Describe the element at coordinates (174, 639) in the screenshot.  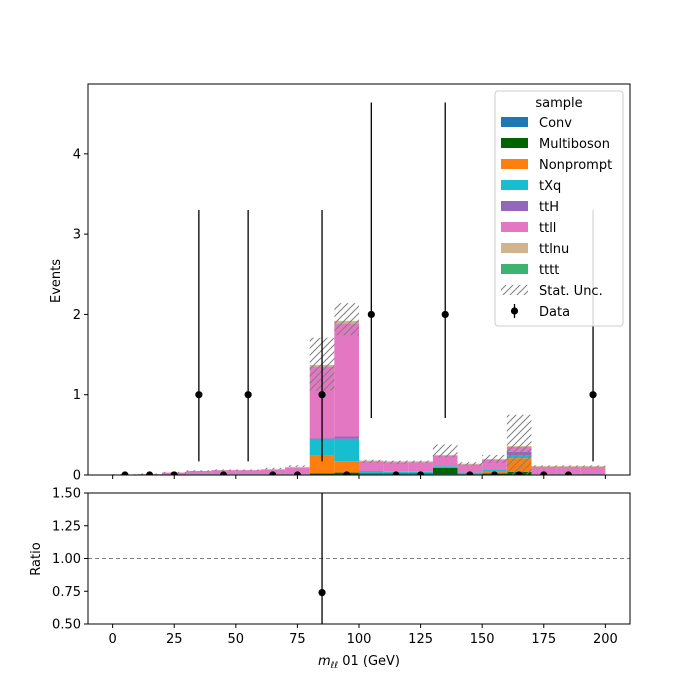
I see `x-tick-label-1: 25` at that location.